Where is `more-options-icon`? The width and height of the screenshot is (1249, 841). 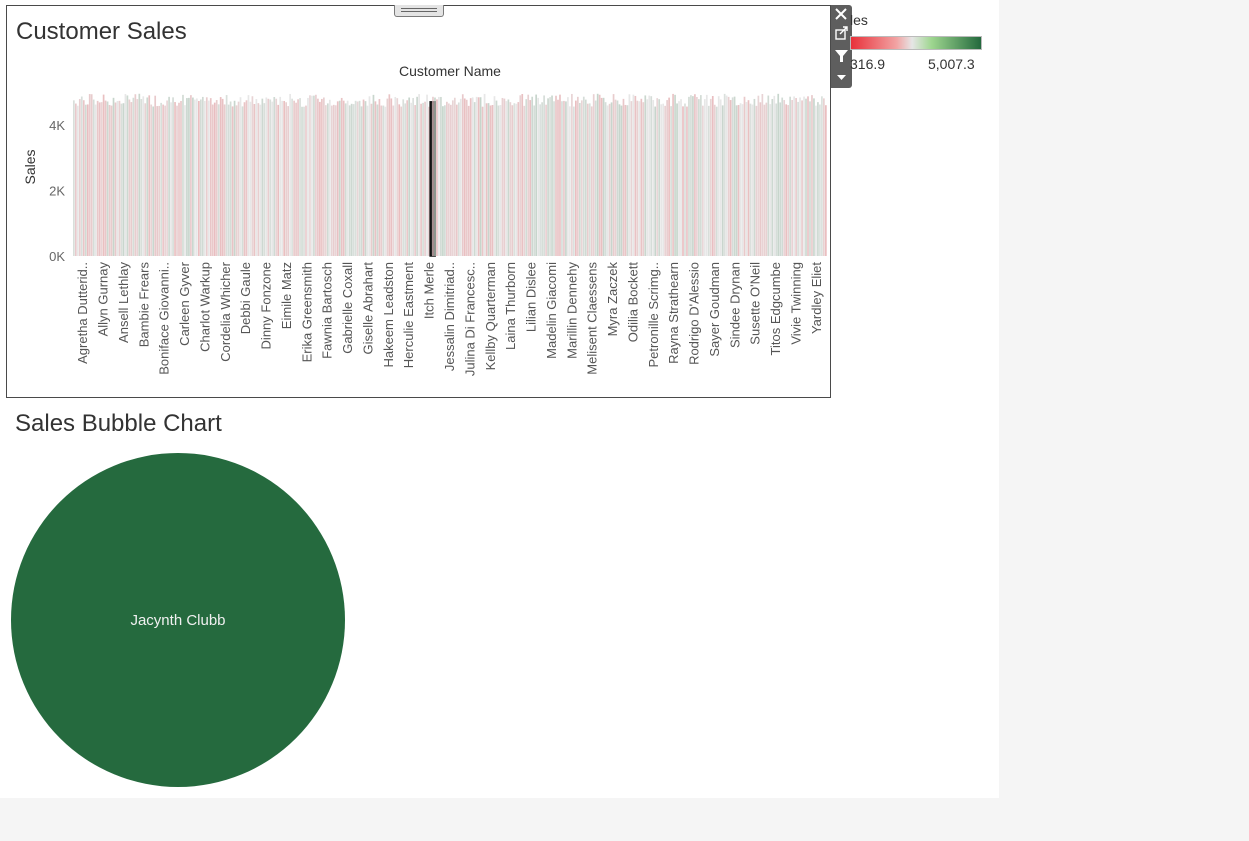 more-options-icon is located at coordinates (841, 77).